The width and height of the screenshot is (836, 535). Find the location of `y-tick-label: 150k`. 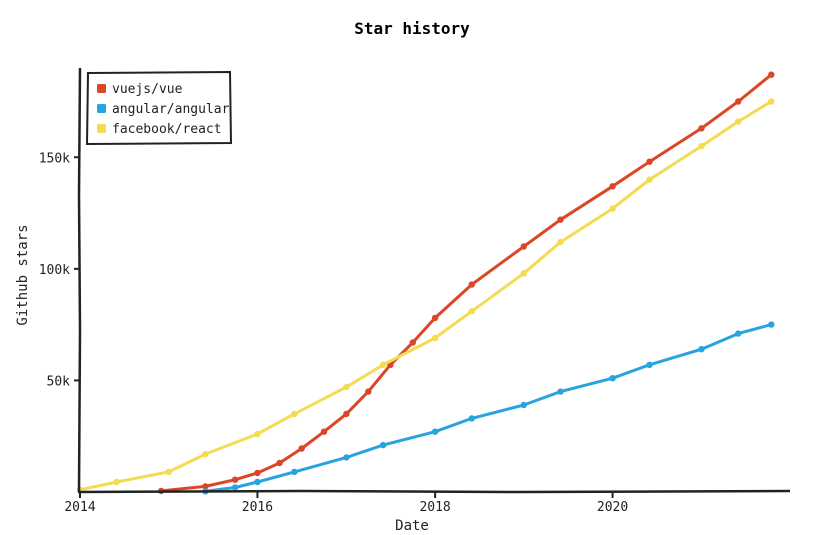

y-tick-label: 150k is located at coordinates (54, 158).